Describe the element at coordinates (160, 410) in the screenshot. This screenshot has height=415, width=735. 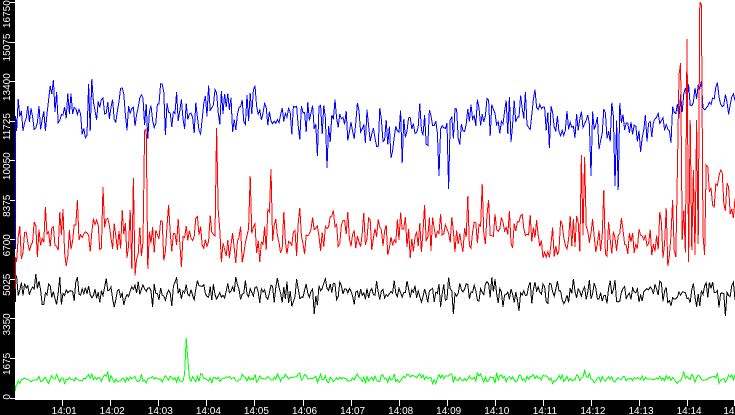
I see `svg-text: 14:03` at that location.